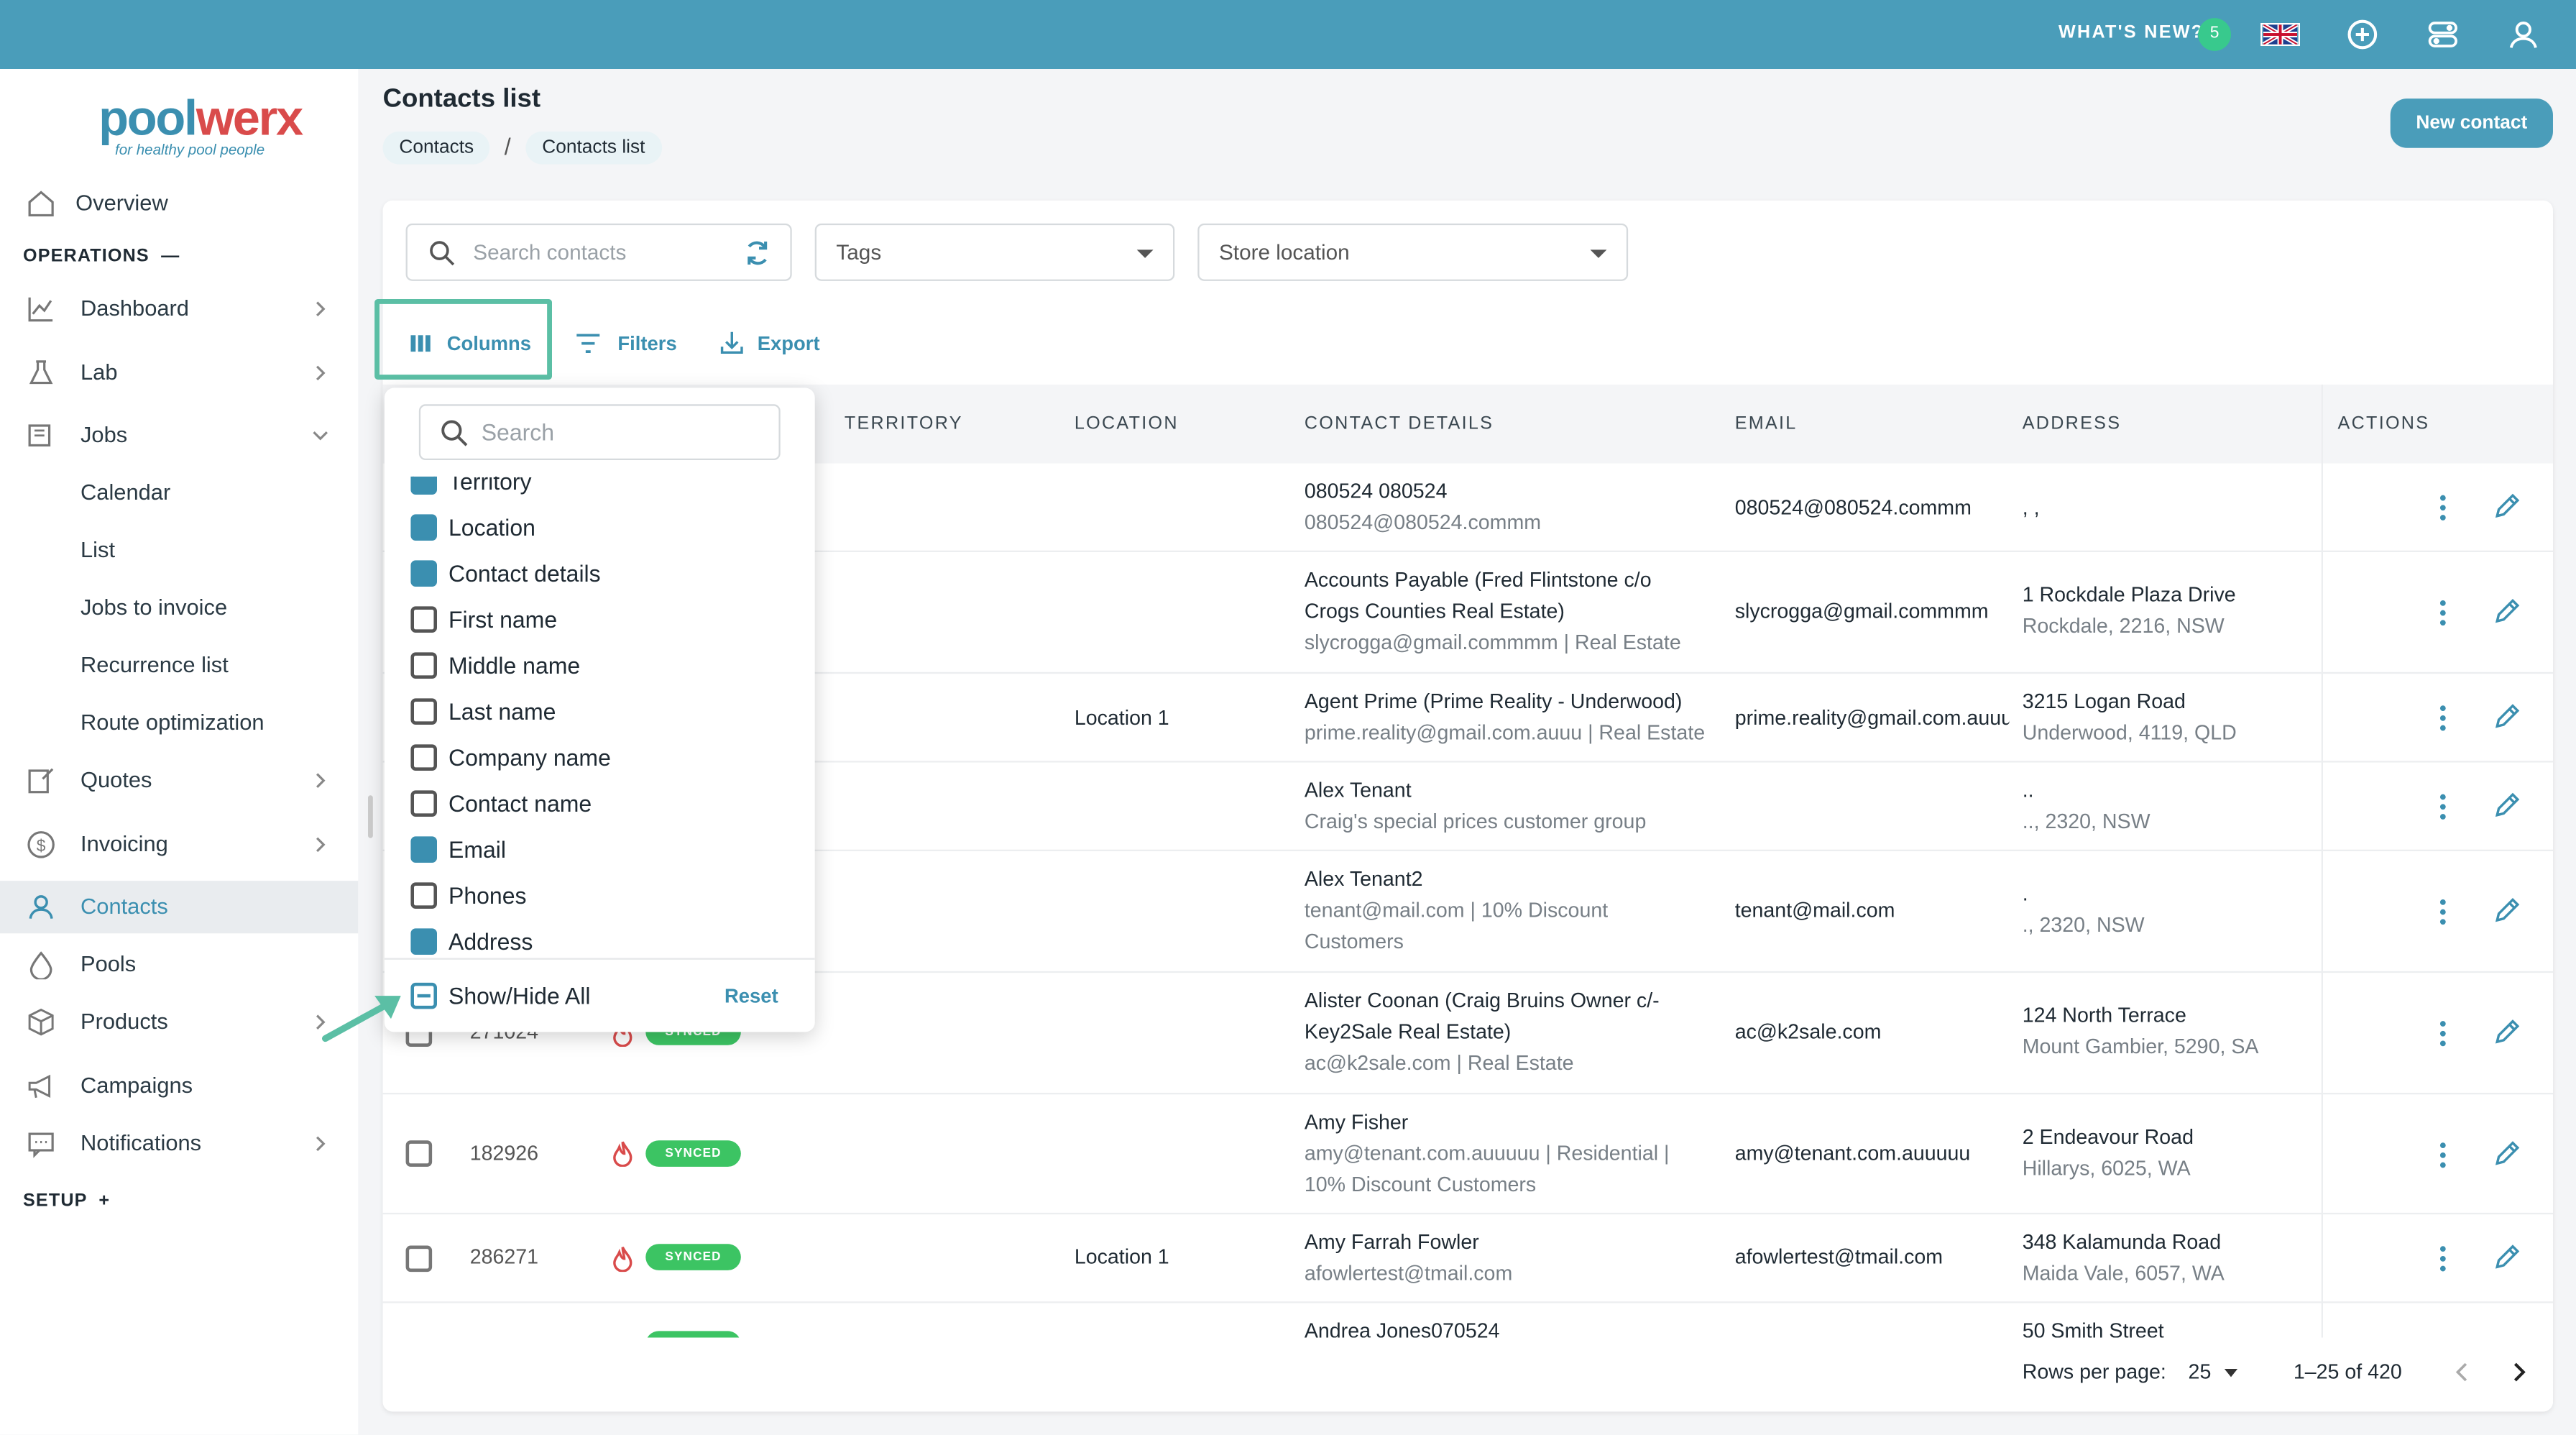 The image size is (2576, 1435). I want to click on sidebar-item-pools: Pools, so click(179, 965).